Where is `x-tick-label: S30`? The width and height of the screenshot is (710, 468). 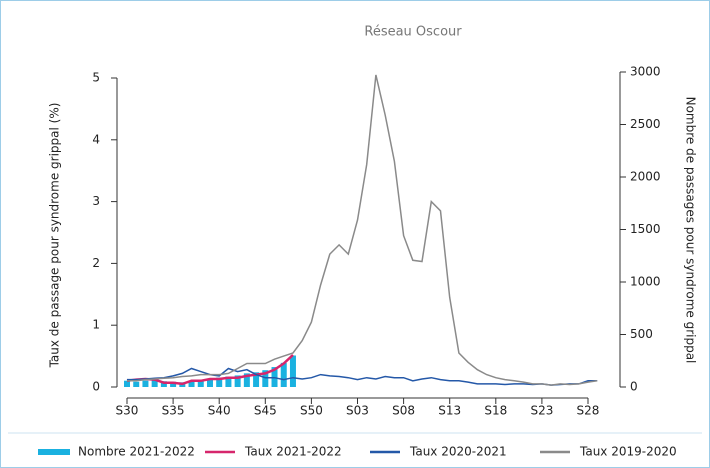
x-tick-label: S30 is located at coordinates (127, 411).